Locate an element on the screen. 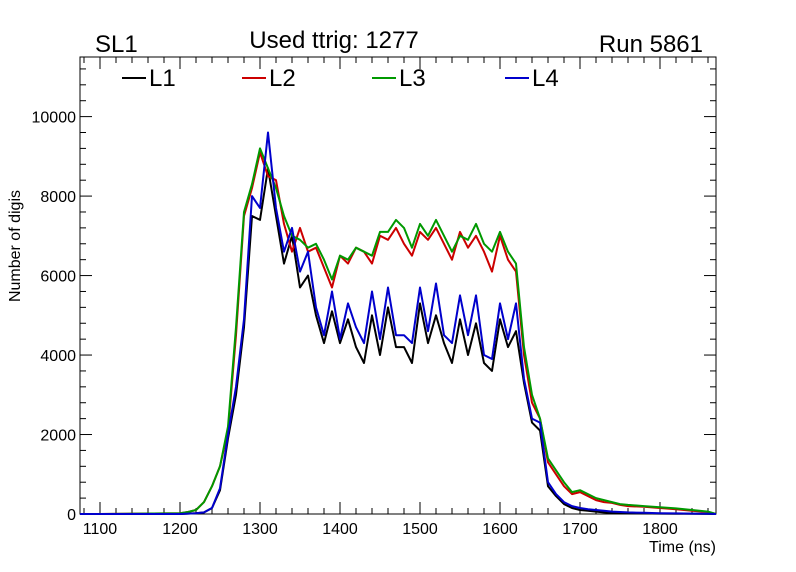 The image size is (796, 572). y-axis-title: Number of digis is located at coordinates (15, 246).